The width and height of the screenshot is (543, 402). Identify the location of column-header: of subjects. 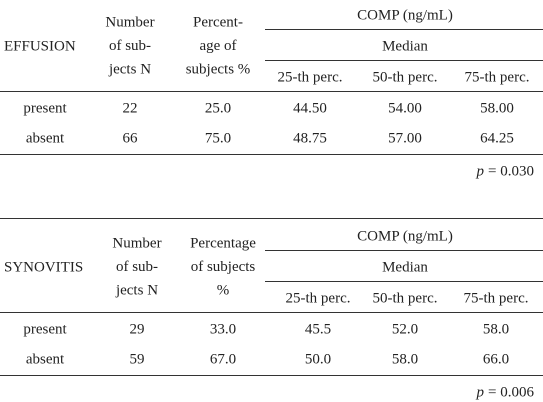
(223, 267).